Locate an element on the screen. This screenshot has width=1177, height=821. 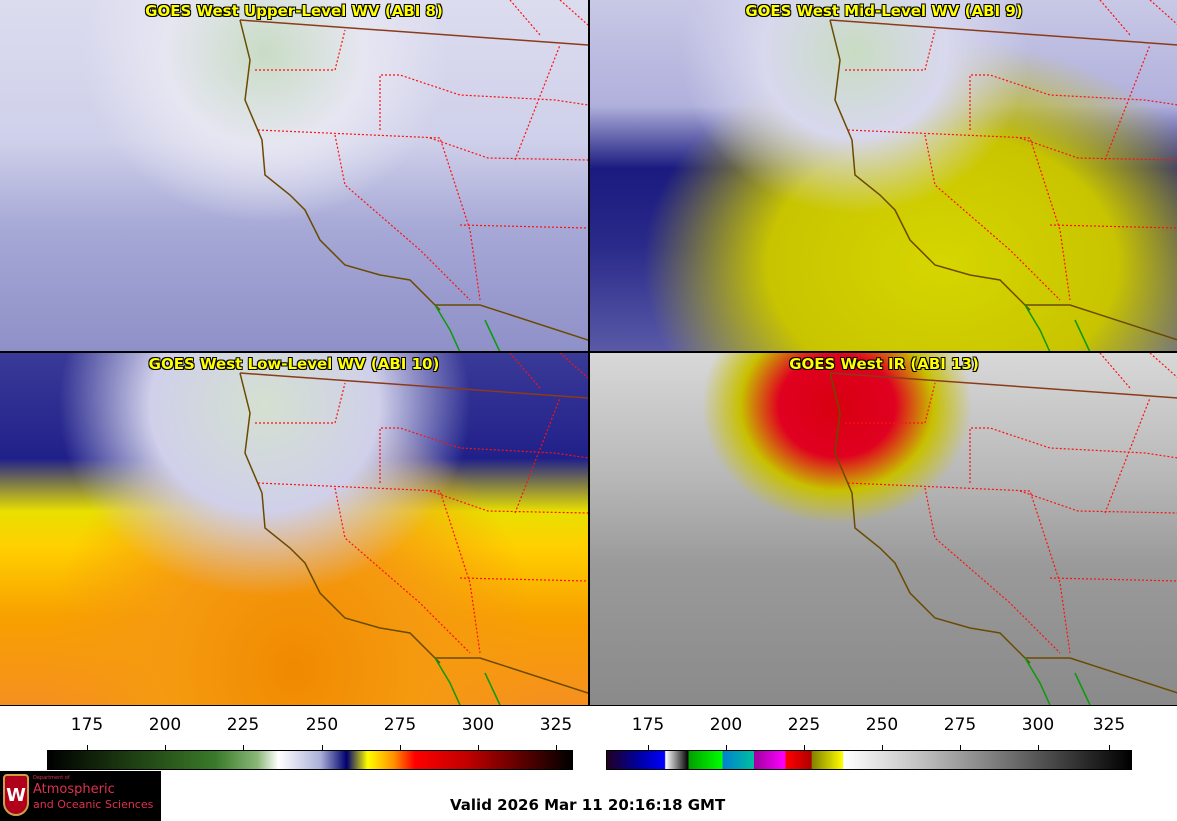
uw-crest-icon: W is located at coordinates (16, 795).